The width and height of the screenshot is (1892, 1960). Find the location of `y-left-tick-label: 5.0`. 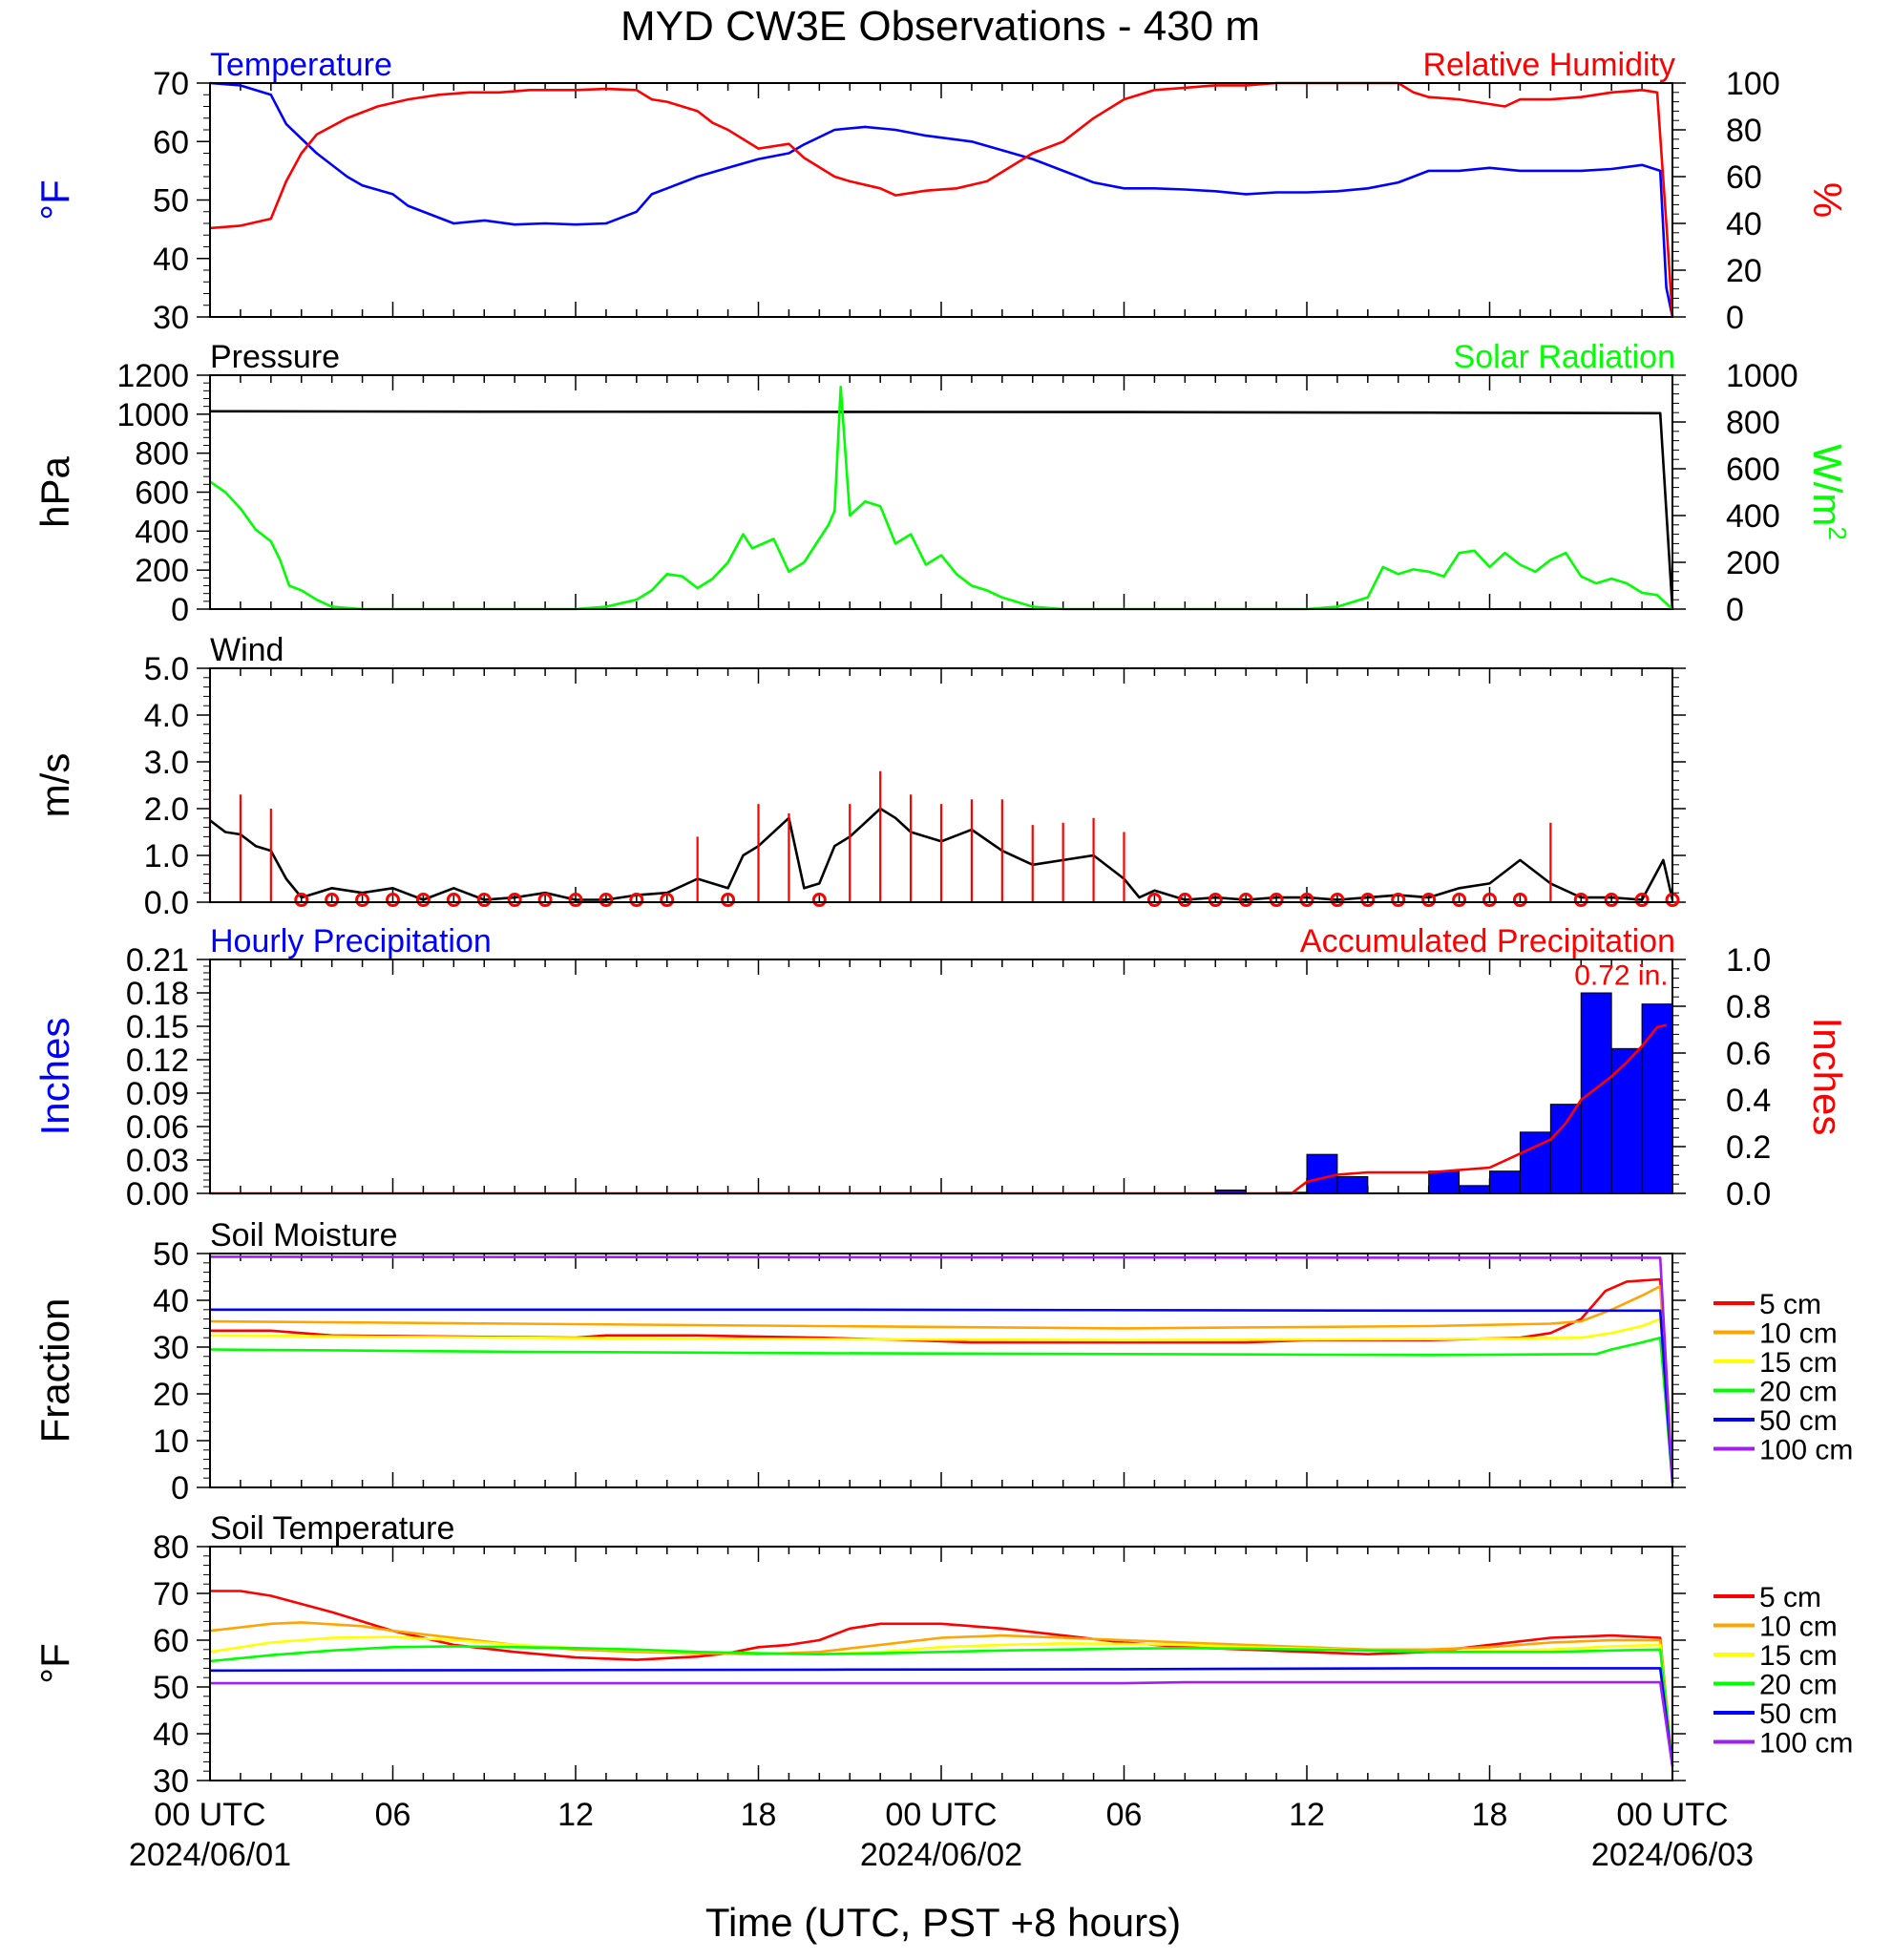

y-left-tick-label: 5.0 is located at coordinates (166, 669).